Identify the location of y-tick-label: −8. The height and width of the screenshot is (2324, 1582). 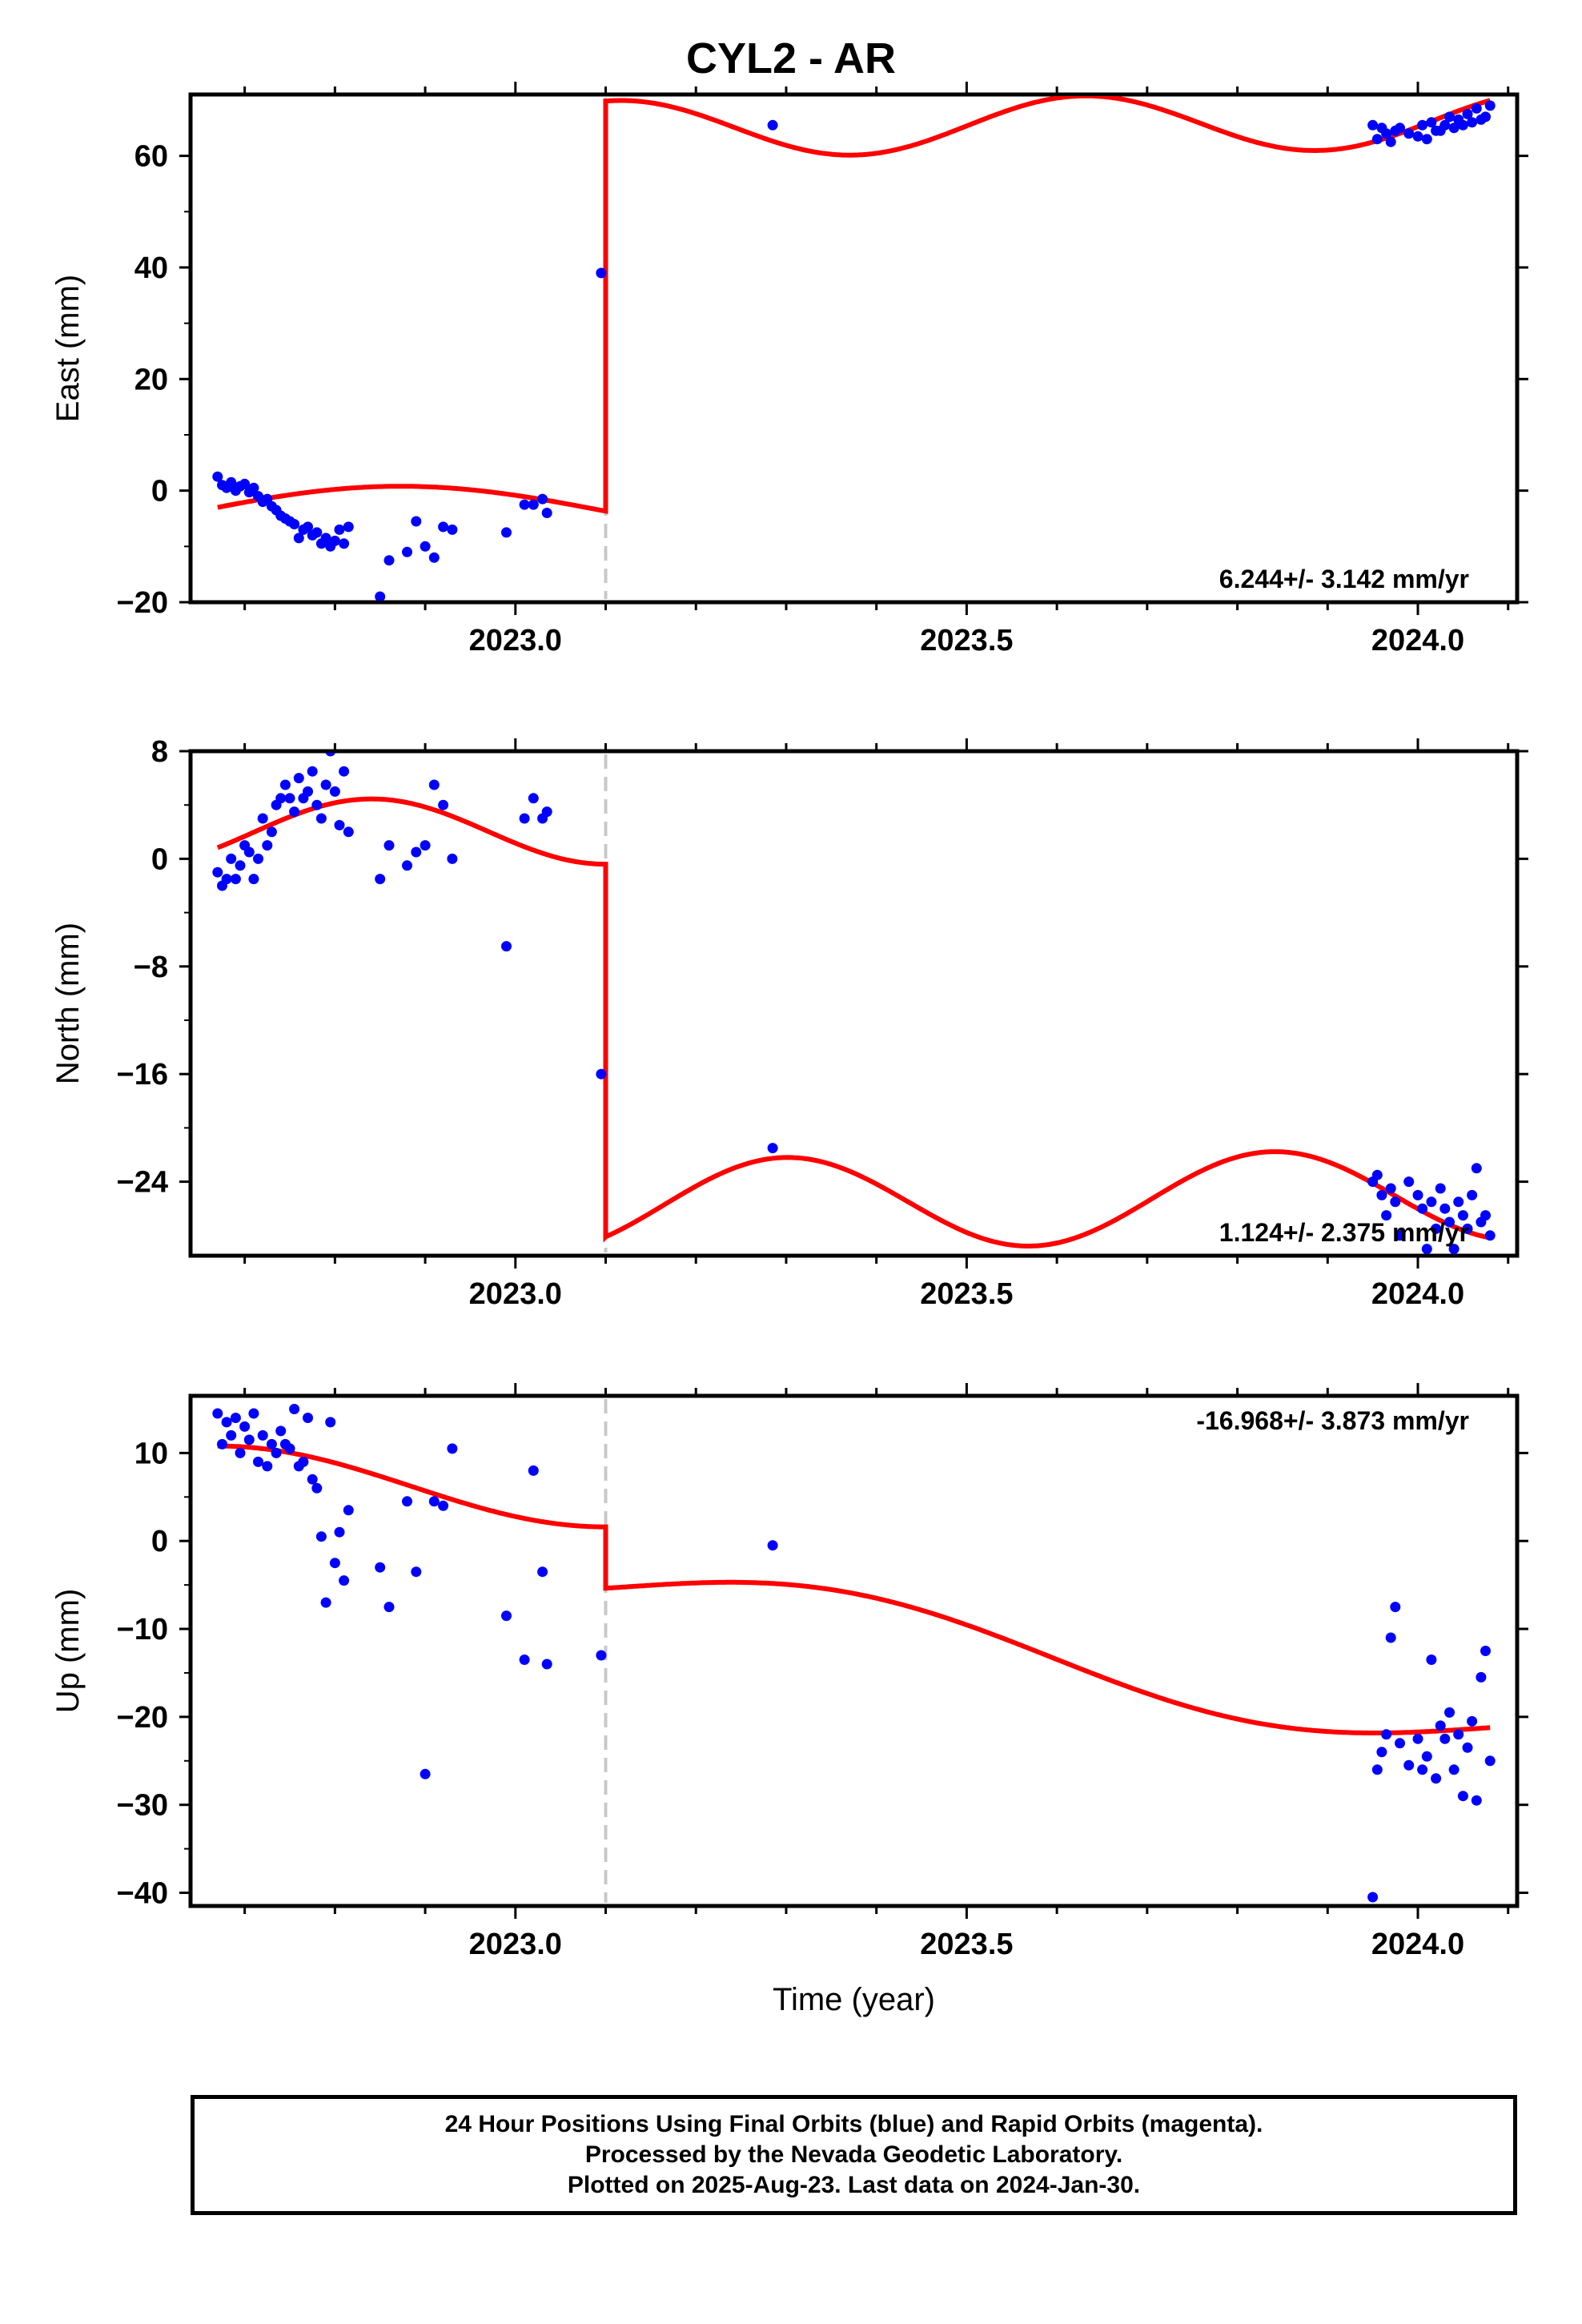
(151, 967).